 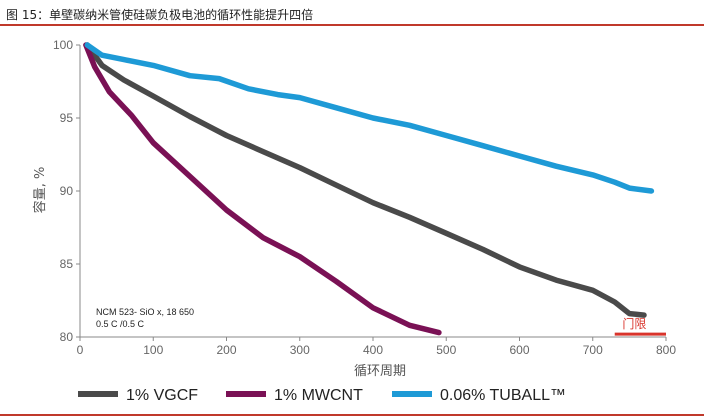 I want to click on x-tick-label: 300, so click(x=300, y=350).